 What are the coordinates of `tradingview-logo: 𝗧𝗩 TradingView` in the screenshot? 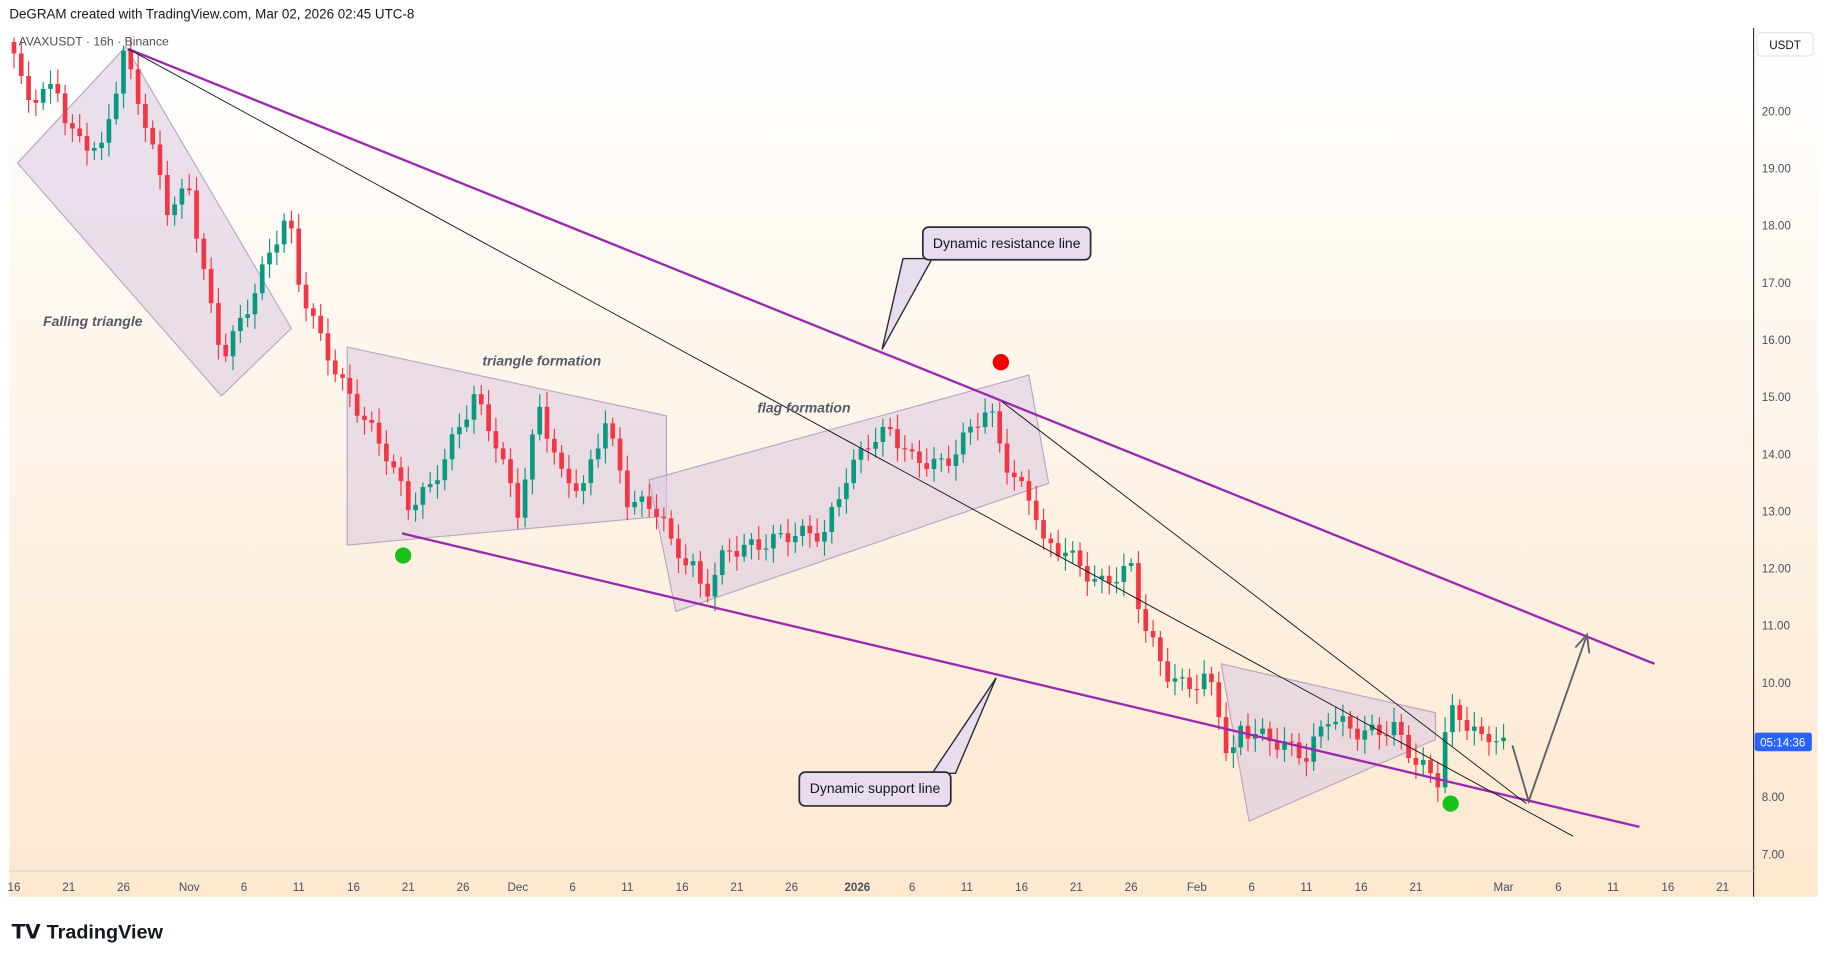 It's located at (88, 933).